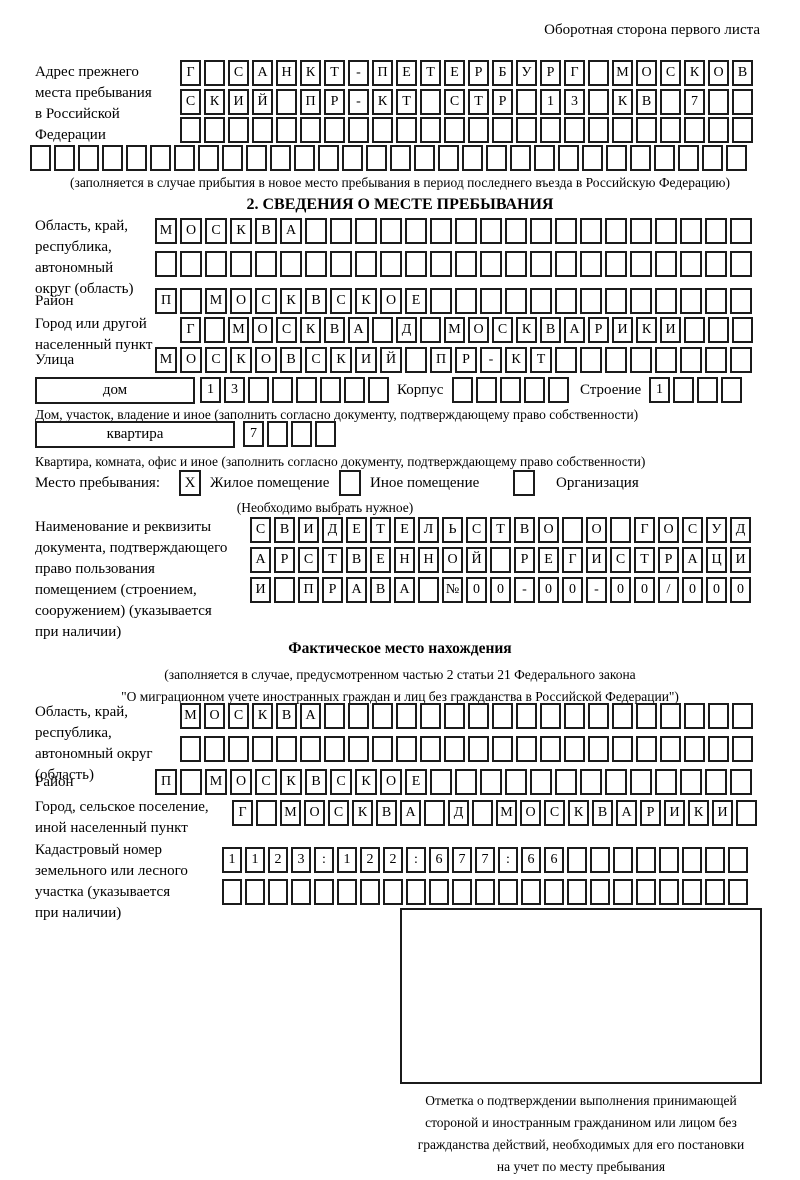 The width and height of the screenshot is (800, 1180). I want to click on char-box: :, so click(508, 860).